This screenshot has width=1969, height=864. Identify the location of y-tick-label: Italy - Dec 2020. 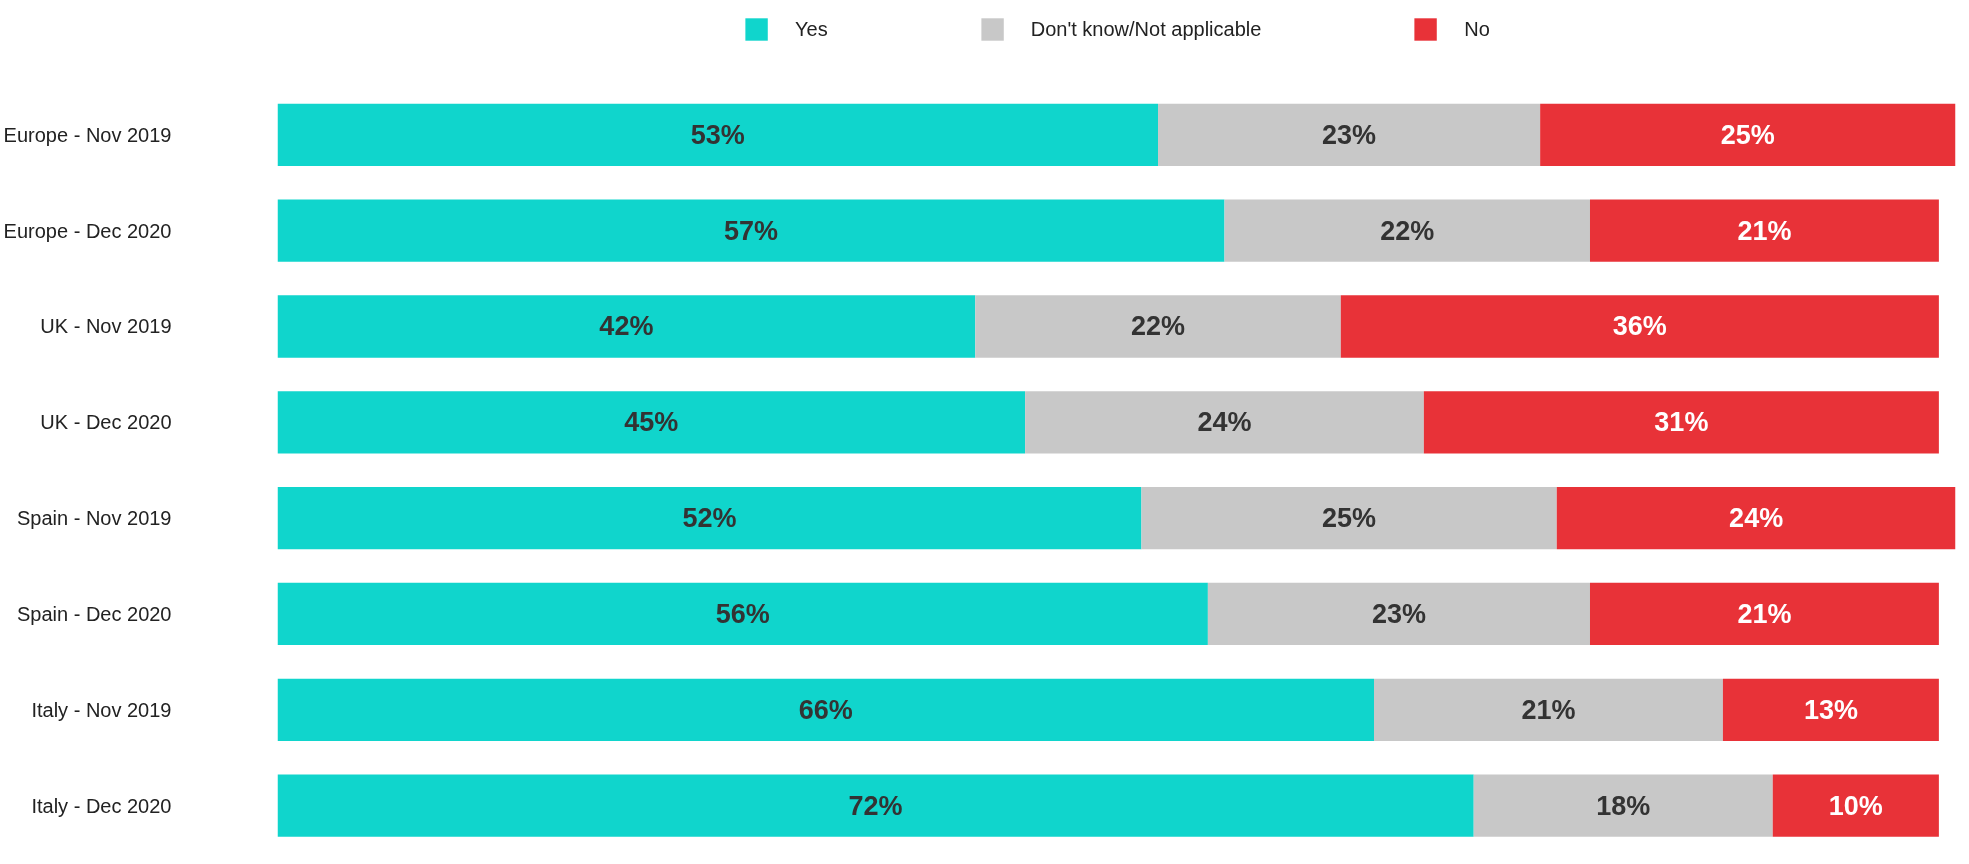
(101, 805).